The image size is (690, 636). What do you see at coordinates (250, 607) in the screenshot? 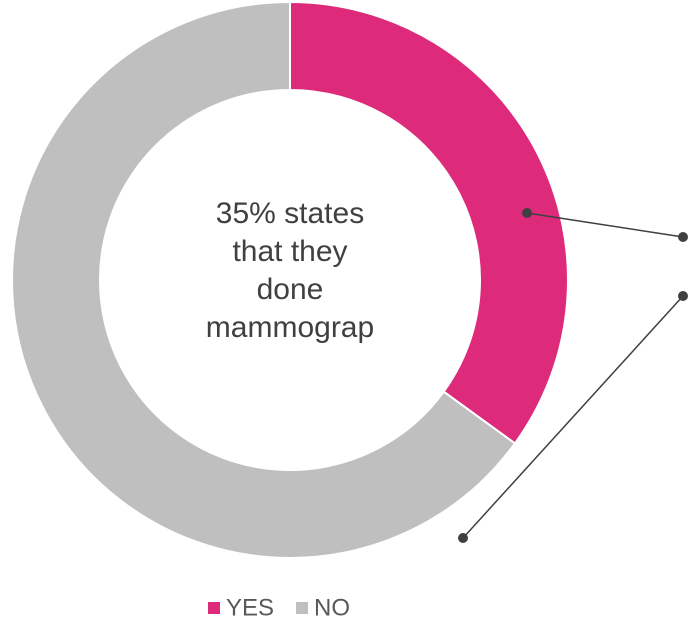
I see `legend-label: YES` at bounding box center [250, 607].